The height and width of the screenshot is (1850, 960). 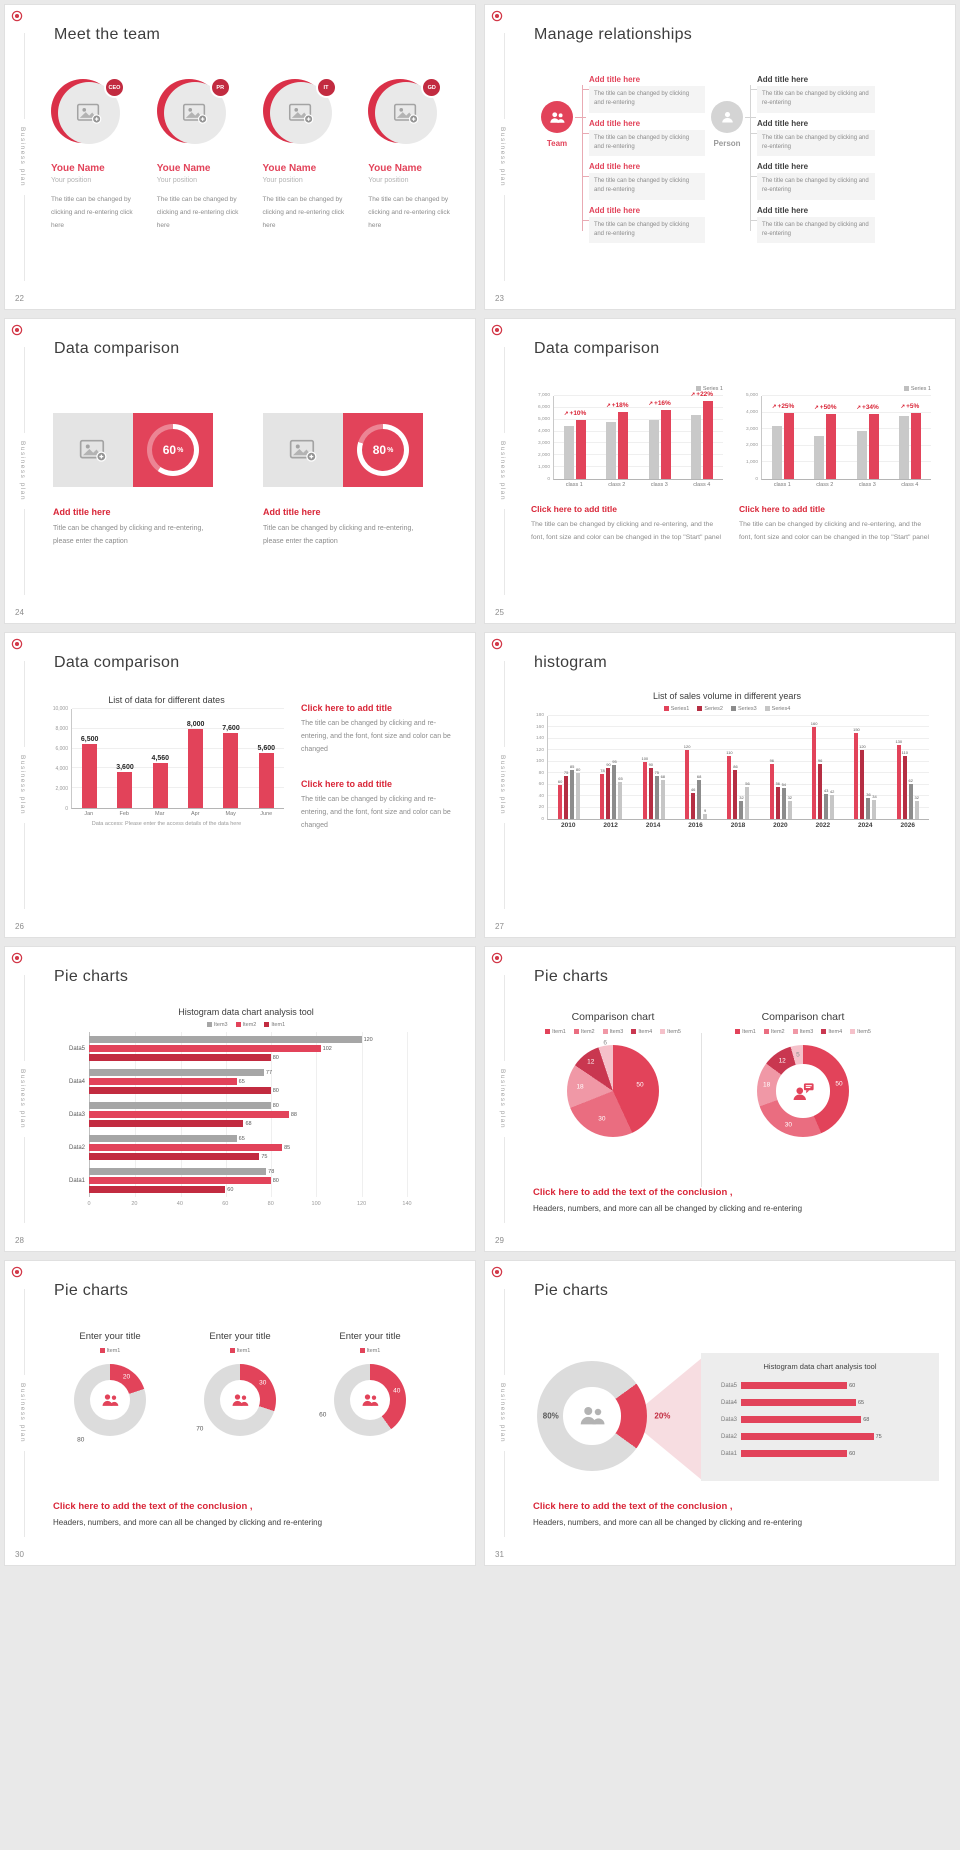 I want to click on bar-value: 160, so click(x=814, y=724).